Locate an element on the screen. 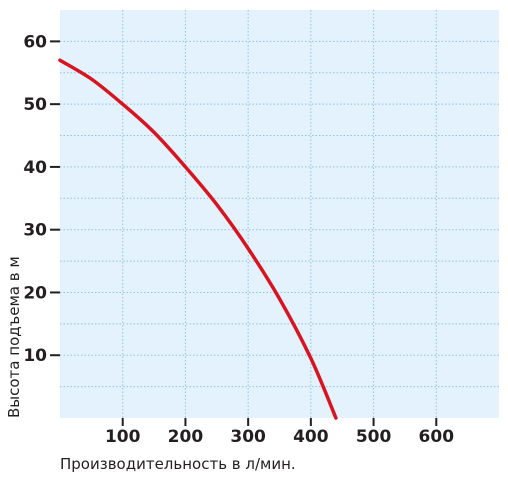 This screenshot has height=478, width=508. y-axis: 10 20 30 40 50 60 is located at coordinates (41, 199).